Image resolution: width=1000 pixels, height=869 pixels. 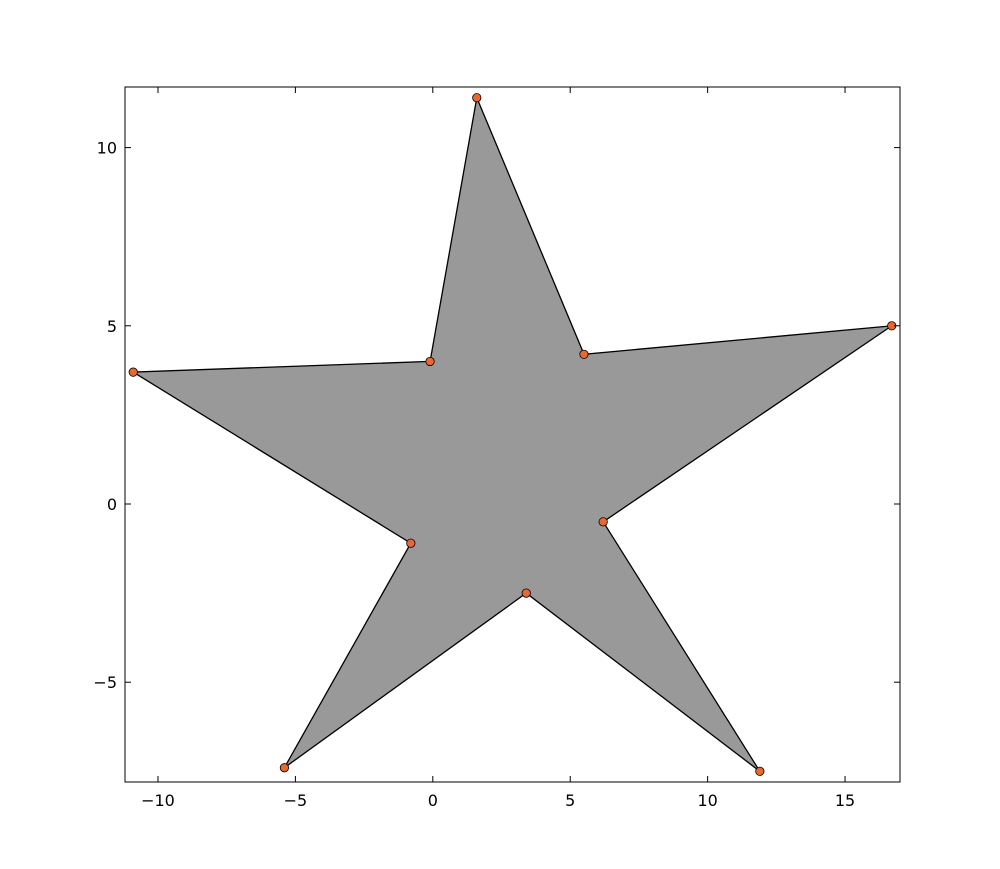 What do you see at coordinates (707, 800) in the screenshot?
I see `x-tick-label-4: 10` at bounding box center [707, 800].